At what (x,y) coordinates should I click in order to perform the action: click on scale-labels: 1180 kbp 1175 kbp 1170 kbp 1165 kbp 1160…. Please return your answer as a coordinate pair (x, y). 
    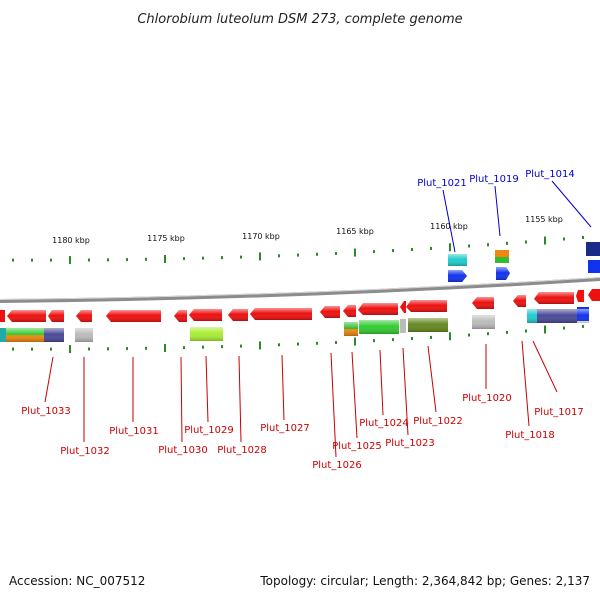
    Looking at the image, I should click on (307, 230).